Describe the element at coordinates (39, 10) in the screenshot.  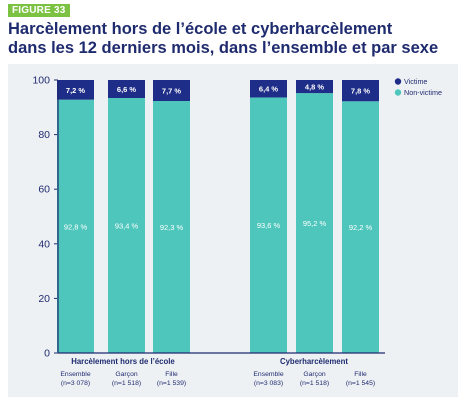
I see `figure-badge: FIGURE 33` at that location.